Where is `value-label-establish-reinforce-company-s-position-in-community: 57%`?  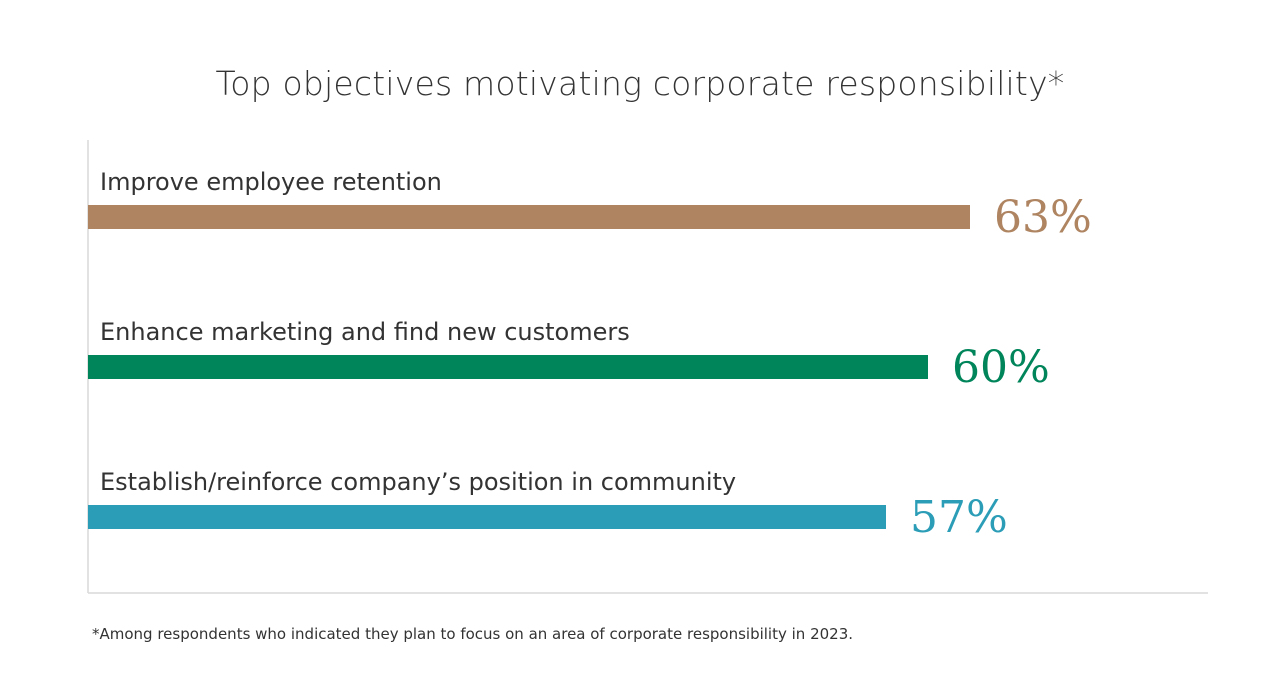
value-label-establish-reinforce-company-s-position-in-community: 57% is located at coordinates (959, 517).